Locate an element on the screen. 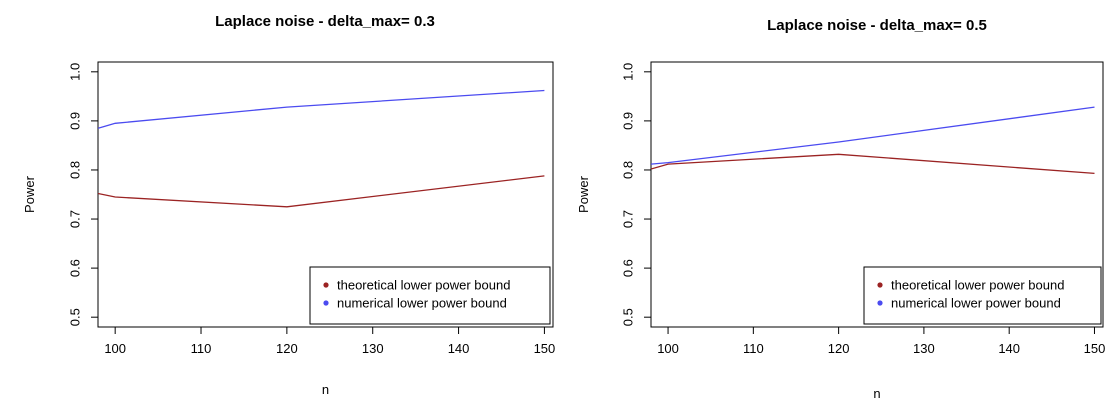 The width and height of the screenshot is (1114, 401). chart-title: Laplace noise - delta_max= 0.3 is located at coordinates (325, 21).